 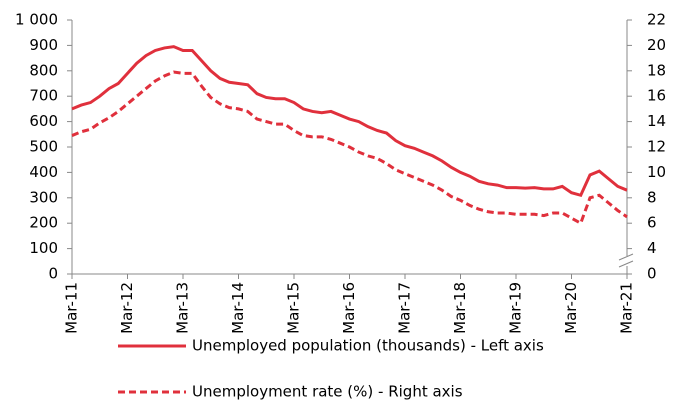 I want to click on y-tick-label: 200, so click(x=43, y=223).